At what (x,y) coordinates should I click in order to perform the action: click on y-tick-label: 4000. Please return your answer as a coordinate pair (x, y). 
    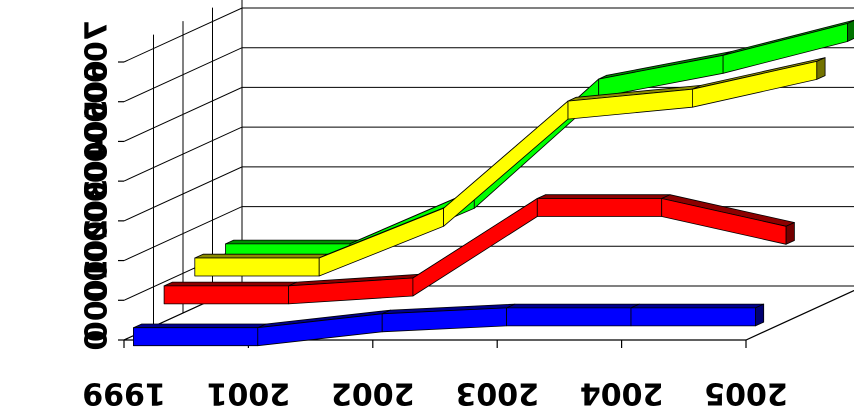
    Looking at the image, I should click on (97, 181).